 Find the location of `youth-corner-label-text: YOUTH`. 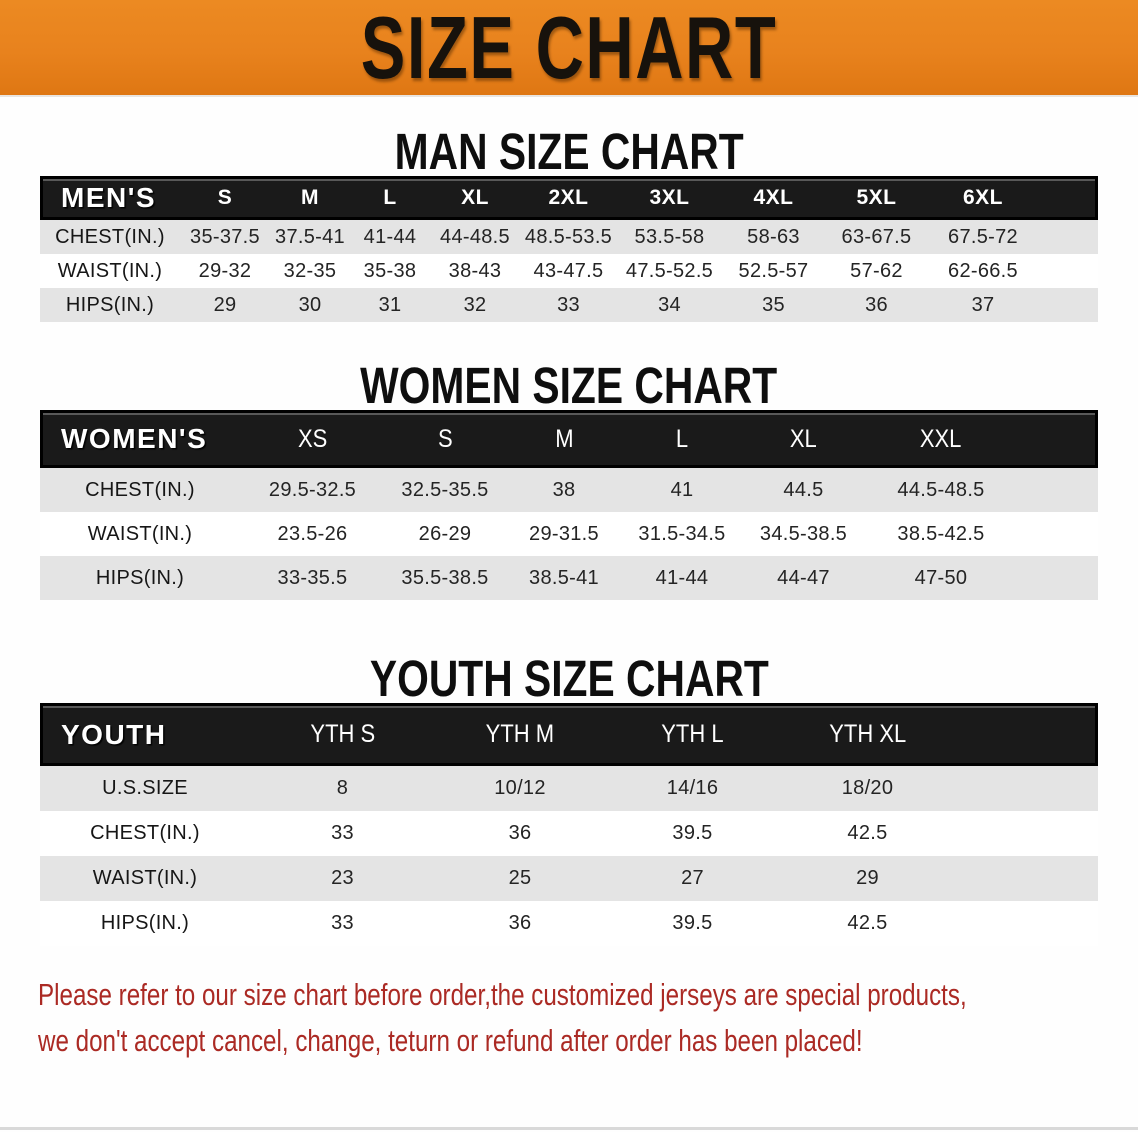

youth-corner-label-text: YOUTH is located at coordinates (114, 734).